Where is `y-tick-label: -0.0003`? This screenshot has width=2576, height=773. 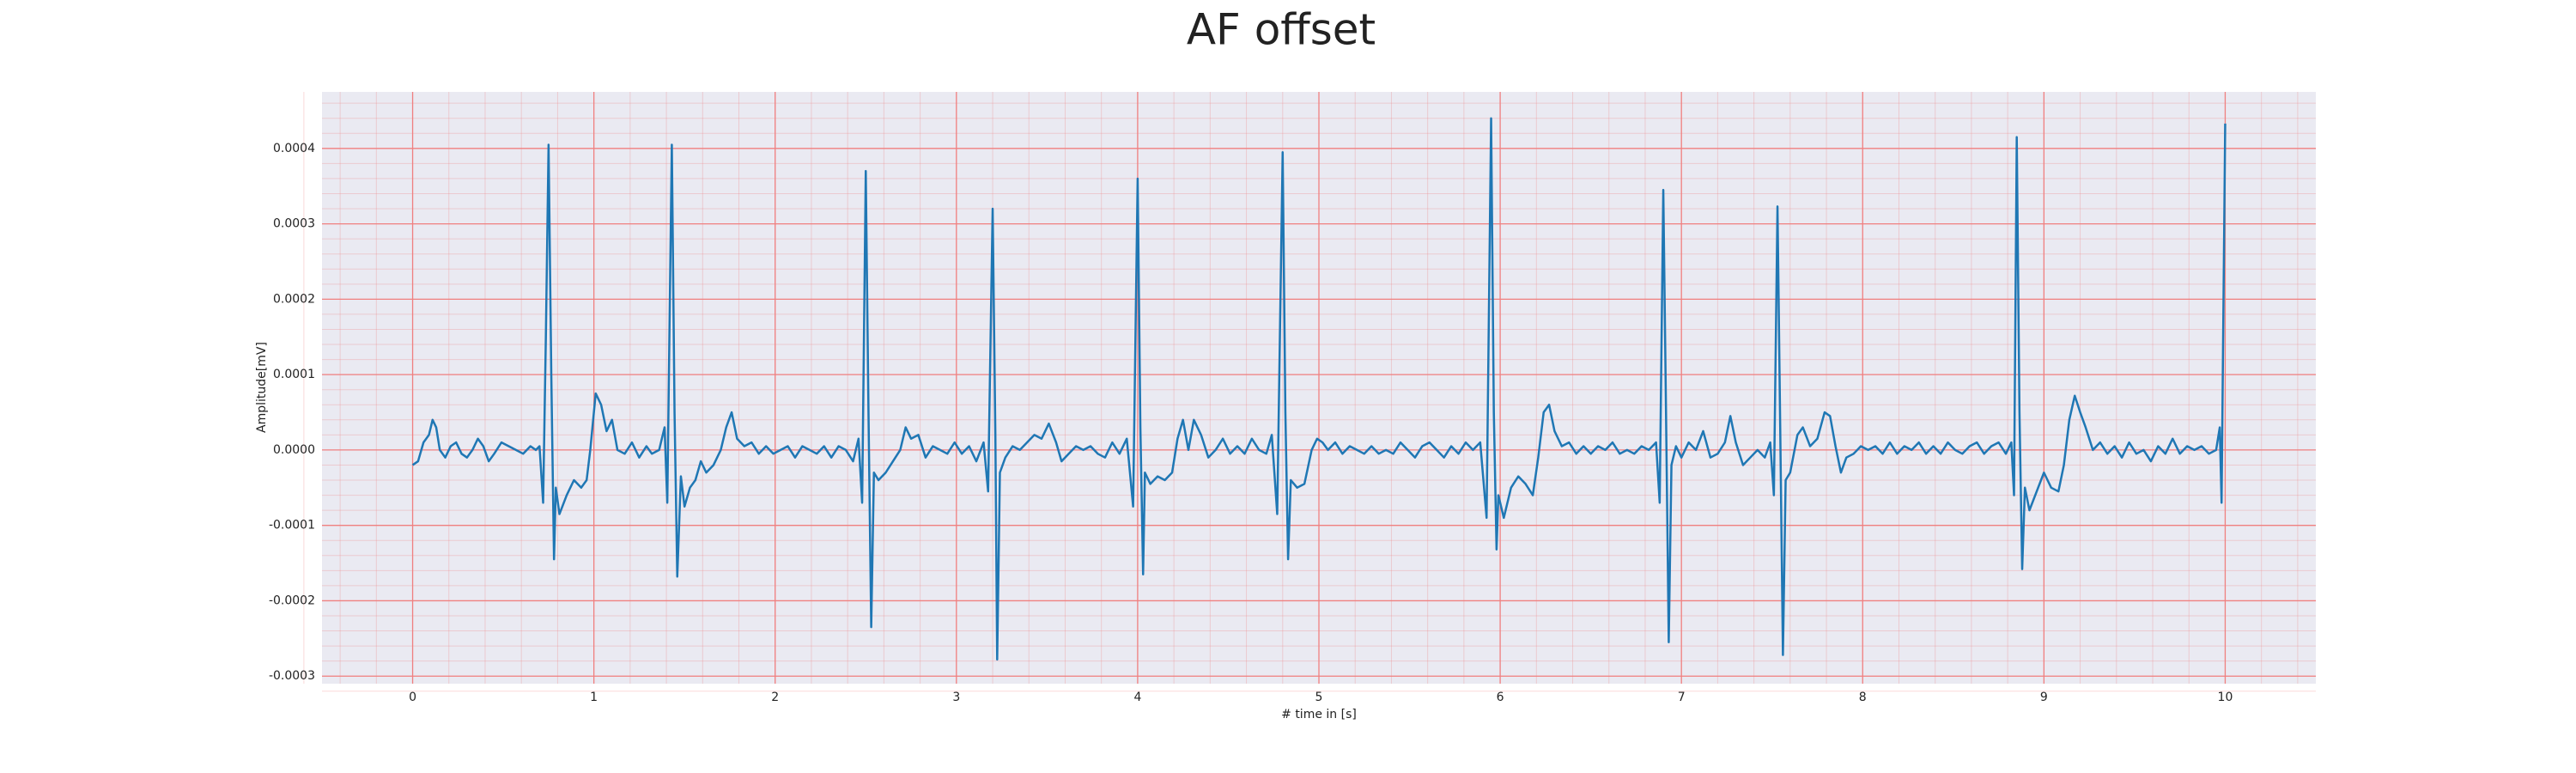
y-tick-label: -0.0003 is located at coordinates (292, 676).